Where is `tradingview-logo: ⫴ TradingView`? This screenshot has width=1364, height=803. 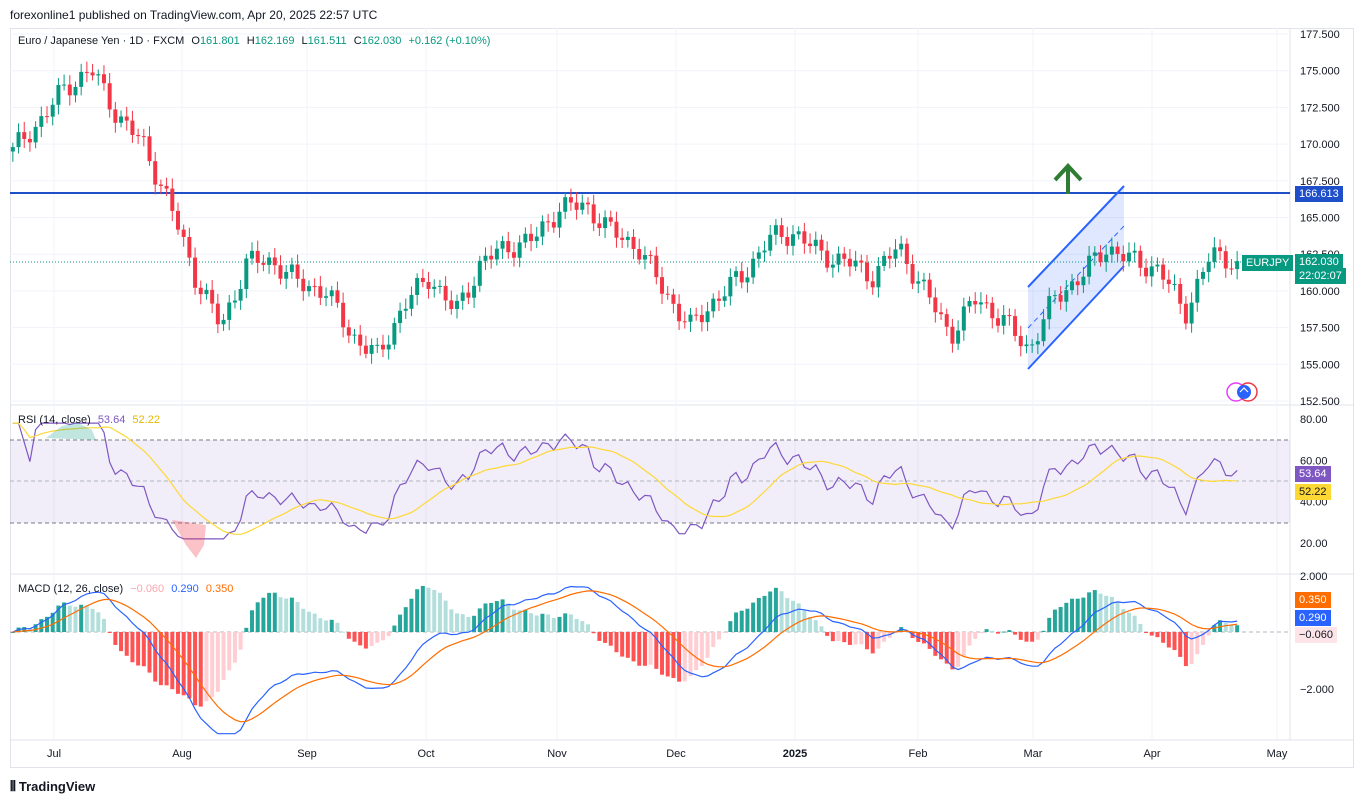
tradingview-logo: ⫴ TradingView is located at coordinates (52, 786).